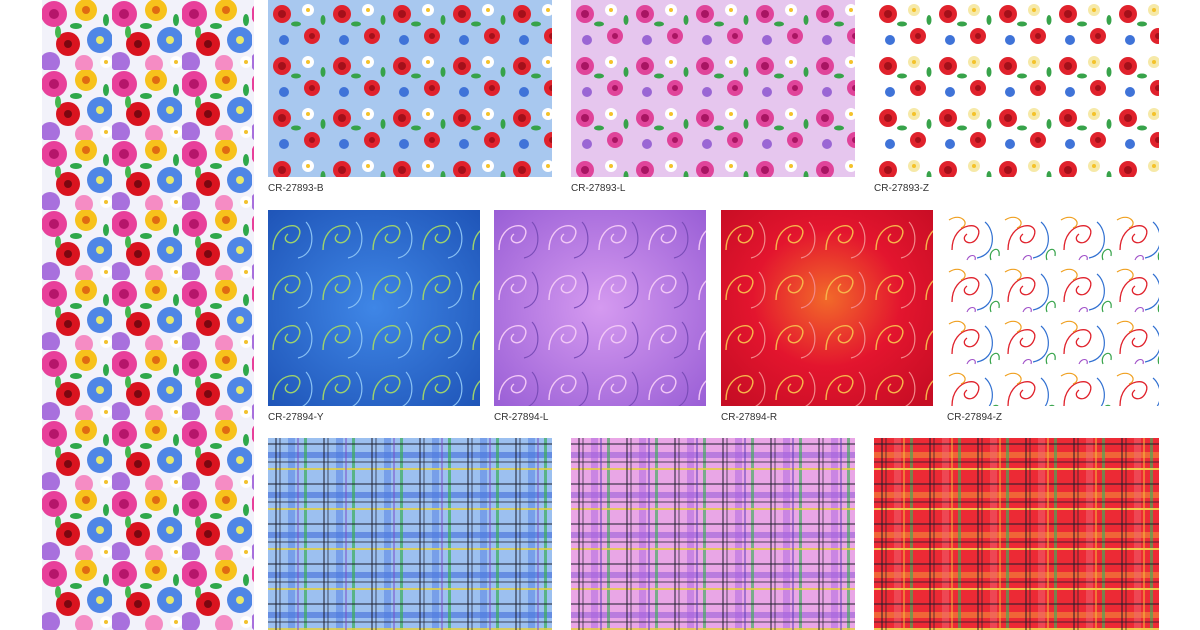 The height and width of the screenshot is (630, 1200). I want to click on swatch-code-label: CR-27893-B, so click(296, 188).